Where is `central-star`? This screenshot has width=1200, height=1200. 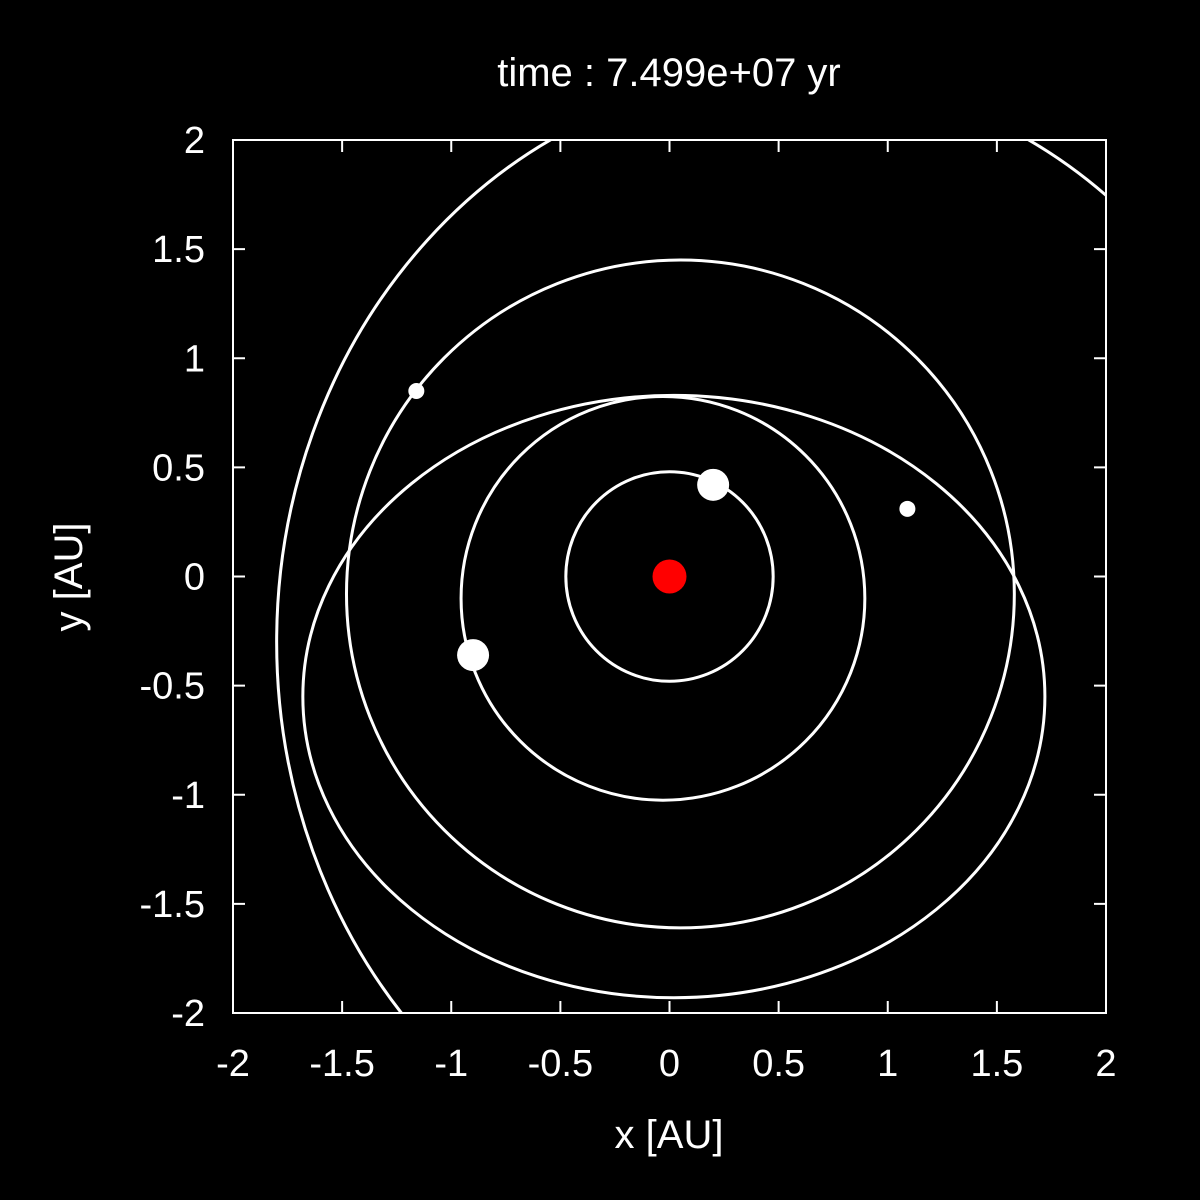
central-star is located at coordinates (669, 576).